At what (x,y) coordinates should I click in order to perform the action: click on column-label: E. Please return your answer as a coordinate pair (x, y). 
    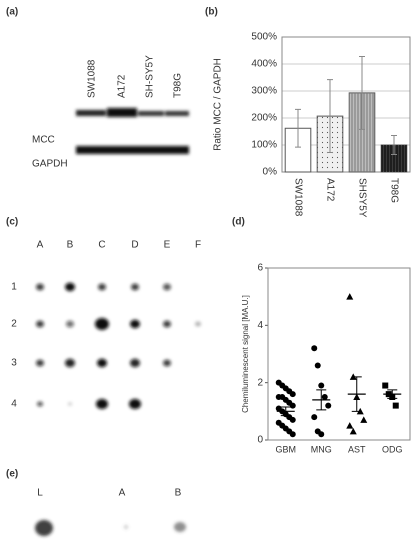
    Looking at the image, I should click on (167, 245).